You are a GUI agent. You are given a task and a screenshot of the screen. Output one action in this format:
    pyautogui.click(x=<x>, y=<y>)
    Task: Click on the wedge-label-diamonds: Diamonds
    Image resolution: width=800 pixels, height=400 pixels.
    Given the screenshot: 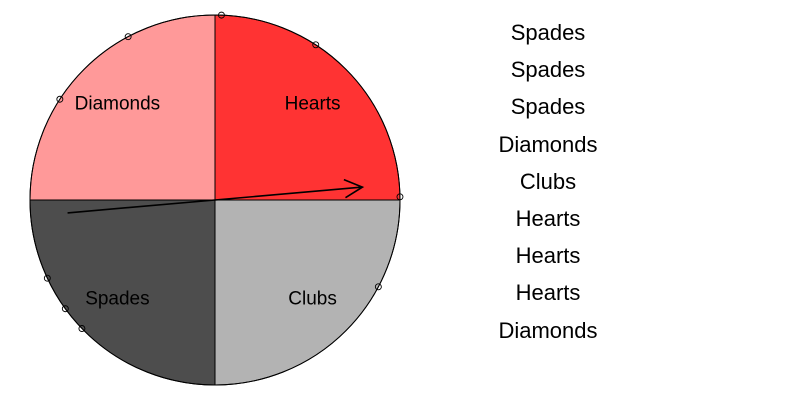 What is the action you would take?
    pyautogui.click(x=118, y=103)
    